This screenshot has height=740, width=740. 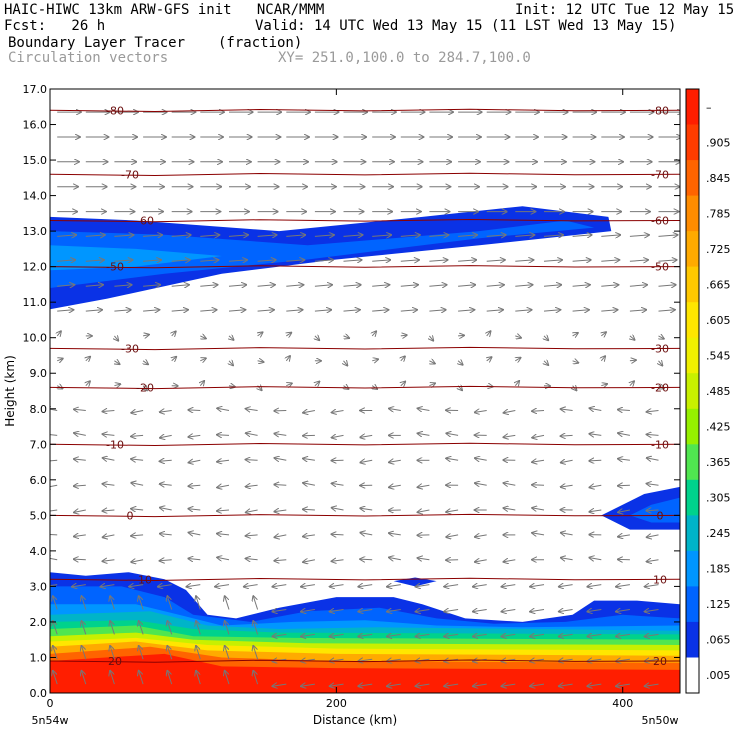 I want to click on colorbar-label: .065, so click(x=718, y=640).